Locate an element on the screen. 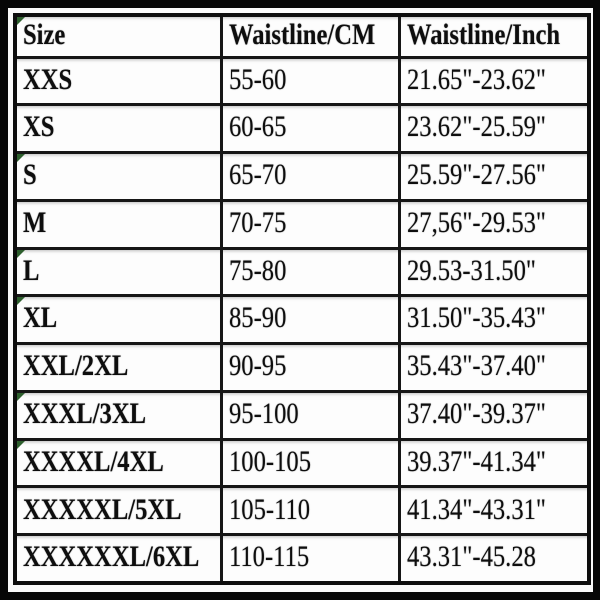  cm-cell: 95-100 is located at coordinates (310, 415).